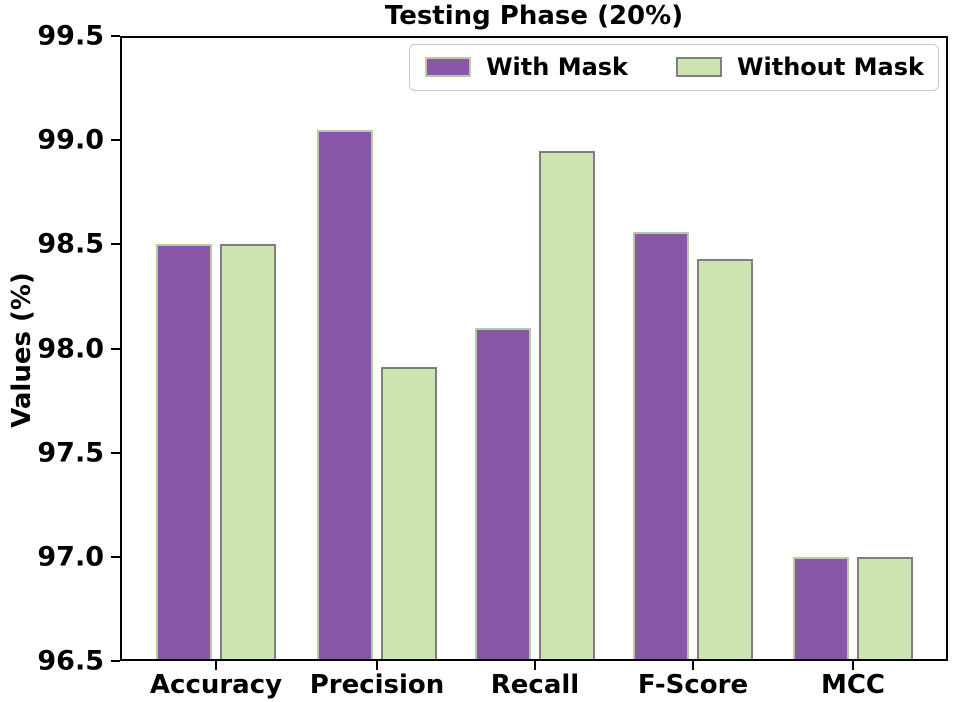 The width and height of the screenshot is (955, 702). Describe the element at coordinates (184, 452) in the screenshot. I see `bar-with-mask-accuracy` at that location.